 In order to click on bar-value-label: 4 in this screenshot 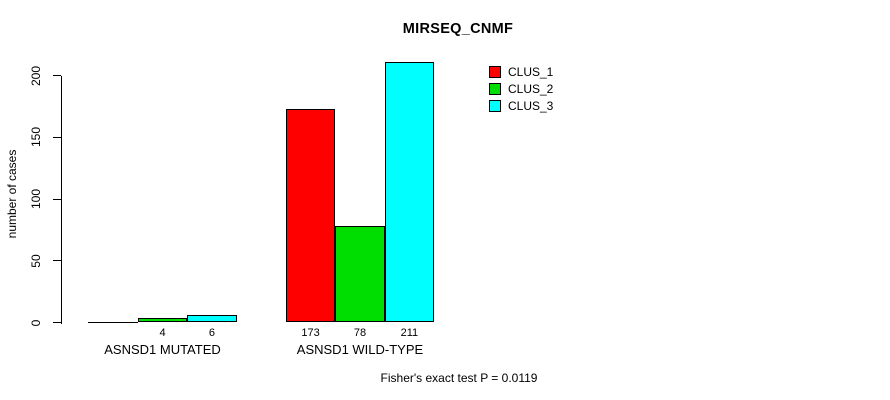, I will do `click(162, 333)`.